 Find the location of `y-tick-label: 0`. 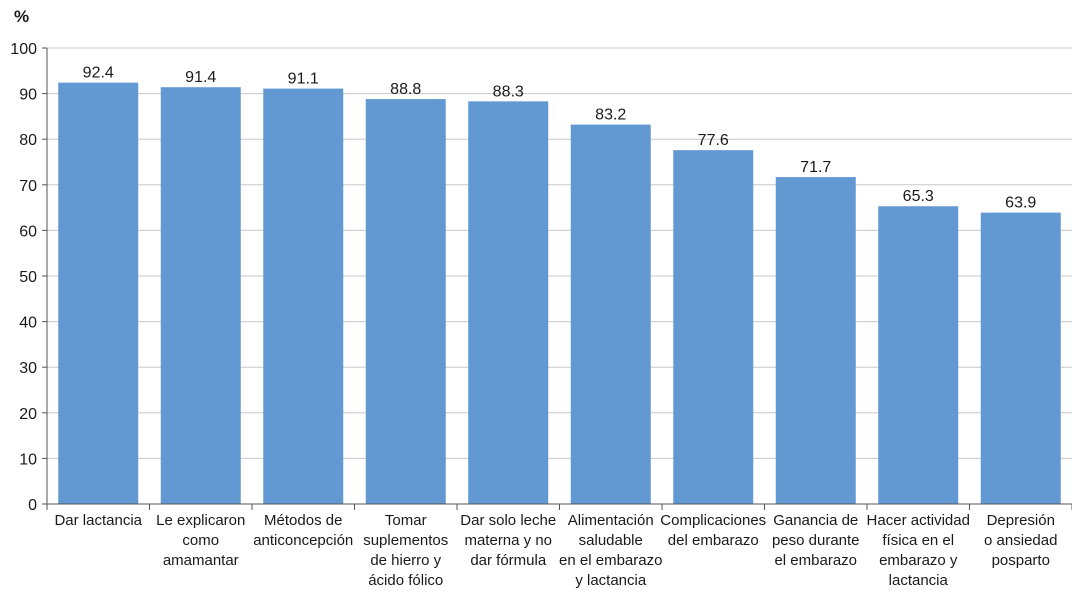

y-tick-label: 0 is located at coordinates (32, 505).